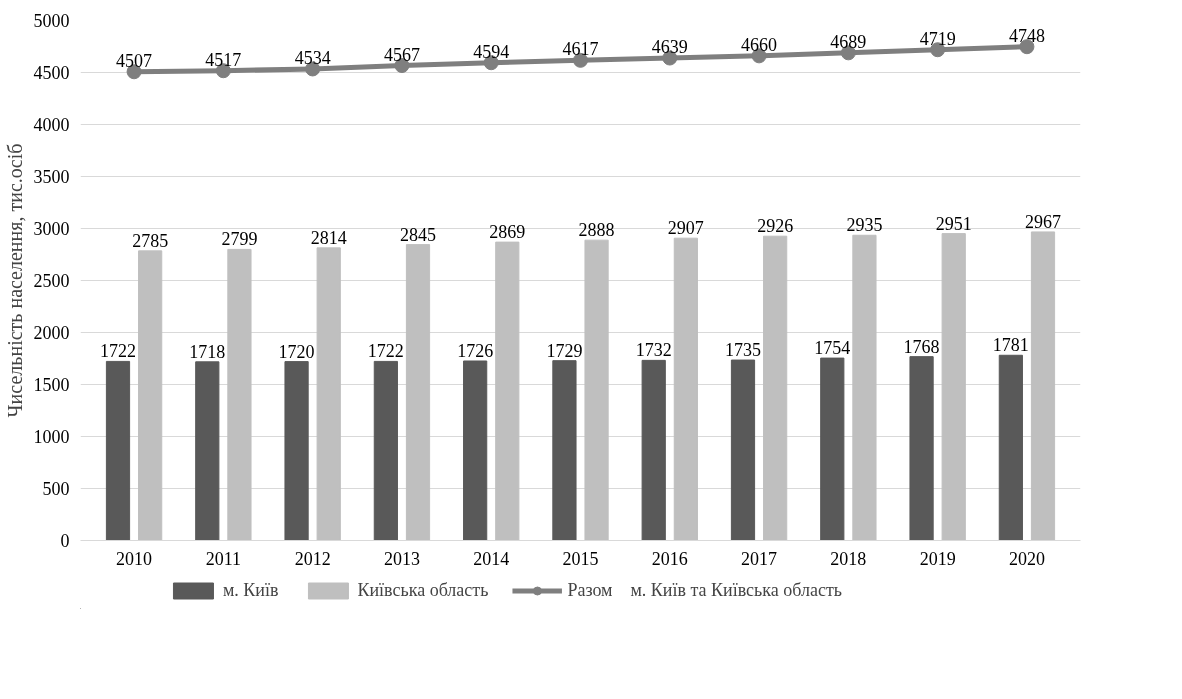 Image resolution: width=1182 pixels, height=699 pixels. I want to click on x-tick-label: 2014, so click(491, 558).